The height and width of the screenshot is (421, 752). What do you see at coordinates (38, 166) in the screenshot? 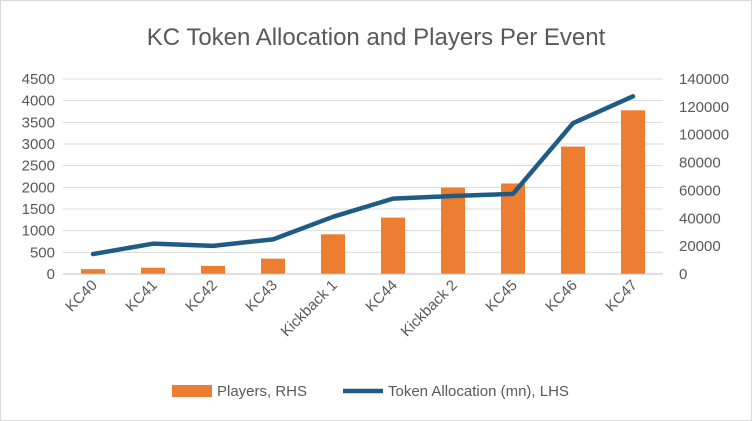
I see `left-tick-label: 2500` at bounding box center [38, 166].